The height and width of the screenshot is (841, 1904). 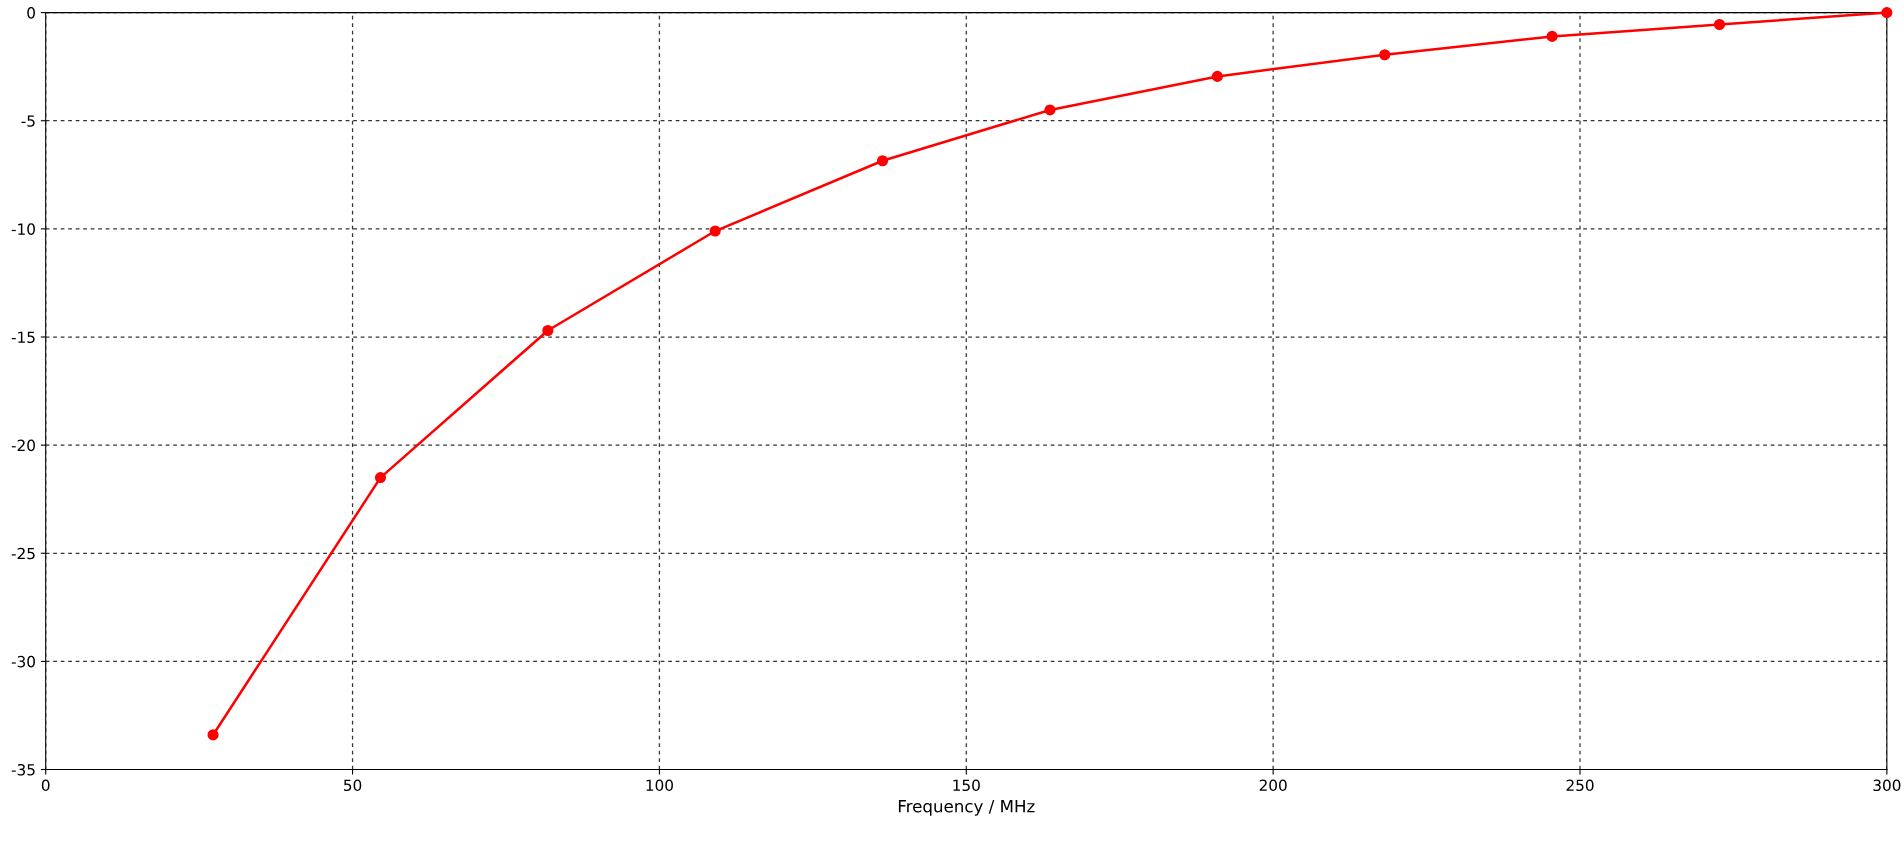 I want to click on x-tick-label: 150, so click(x=966, y=785).